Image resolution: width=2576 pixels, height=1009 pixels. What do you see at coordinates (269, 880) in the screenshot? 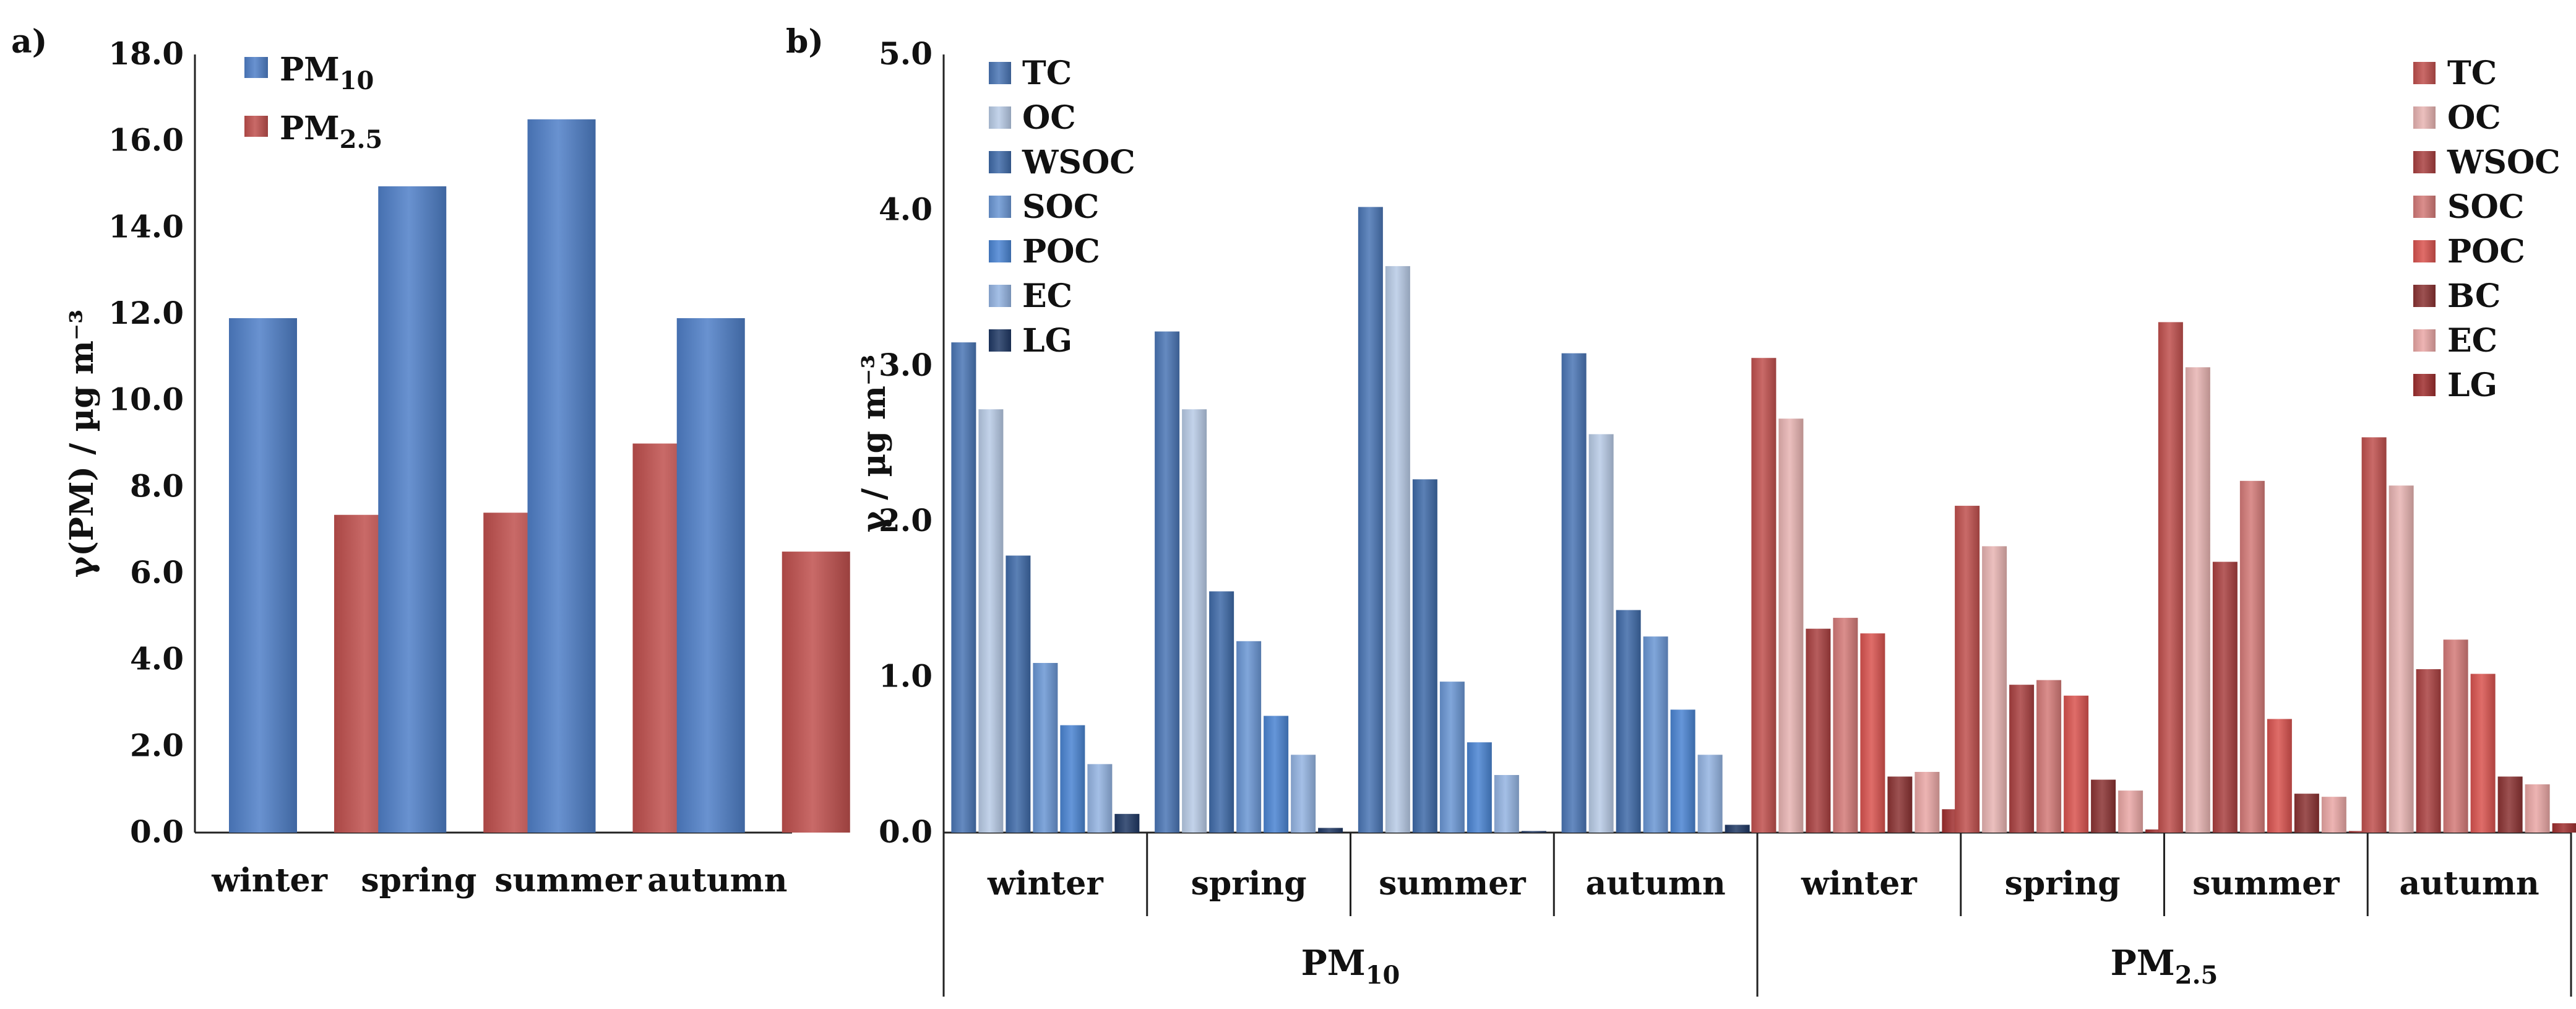
I see `x-category-label-a: winter` at bounding box center [269, 880].